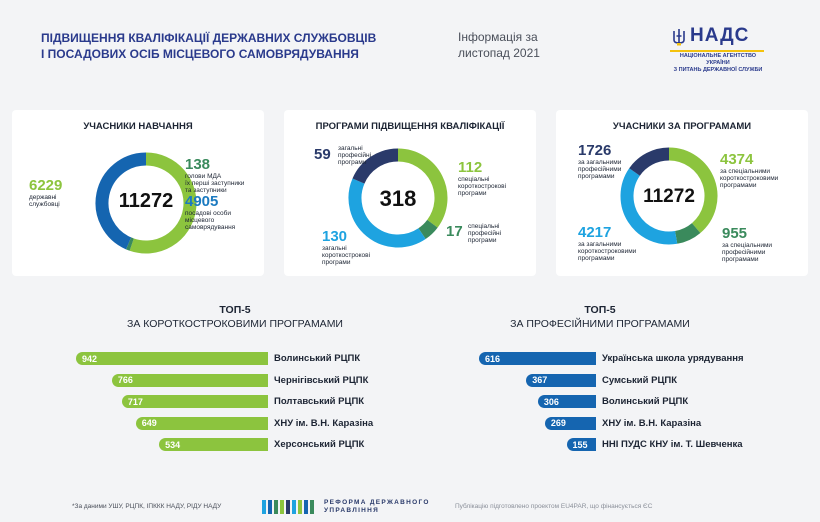 This screenshot has height=522, width=820. What do you see at coordinates (43, 197) in the screenshot?
I see `slice-desc-line: державні` at bounding box center [43, 197].